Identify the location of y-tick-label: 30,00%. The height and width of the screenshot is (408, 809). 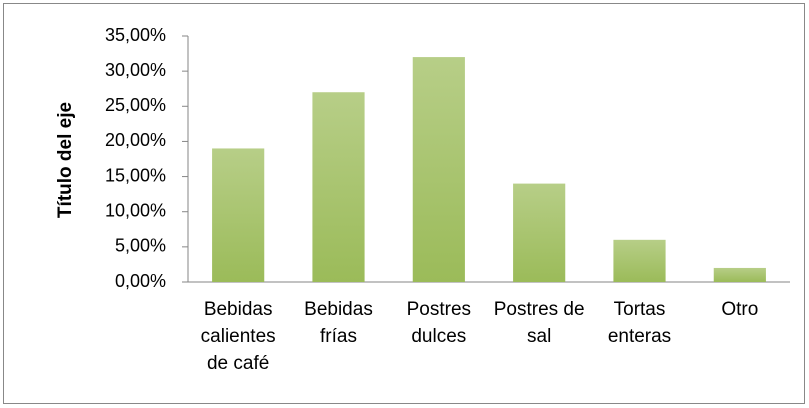
(135, 70).